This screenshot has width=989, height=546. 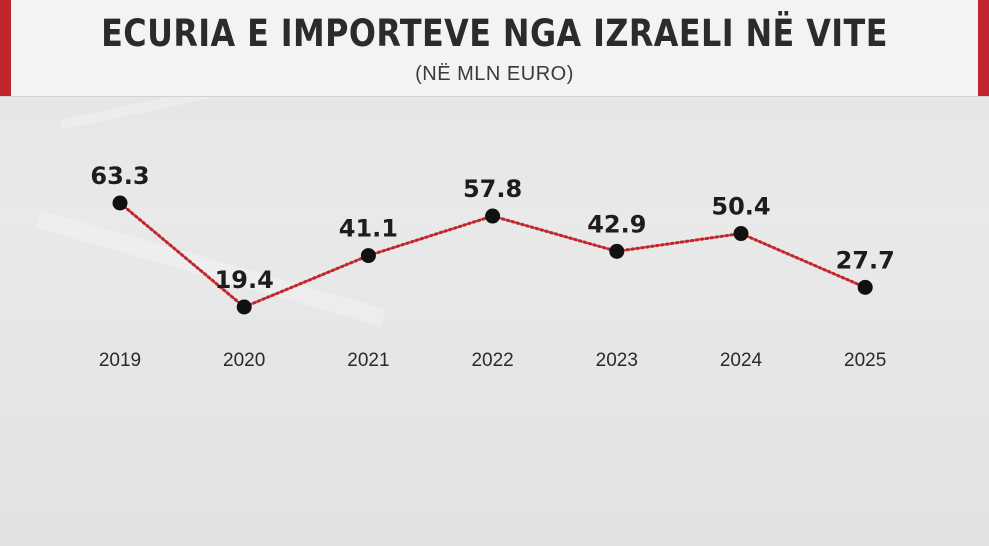 I want to click on x-tick-label: 2023, so click(x=617, y=360).